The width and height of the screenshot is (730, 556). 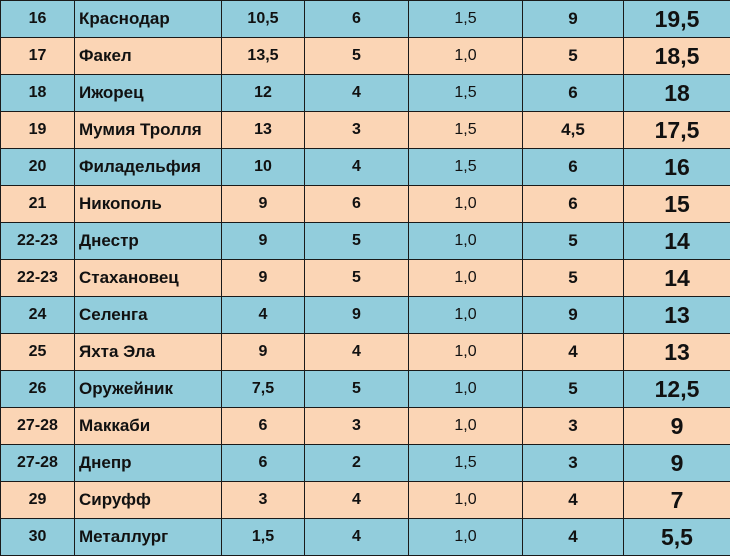 What do you see at coordinates (38, 537) in the screenshot?
I see `place-cell: 30` at bounding box center [38, 537].